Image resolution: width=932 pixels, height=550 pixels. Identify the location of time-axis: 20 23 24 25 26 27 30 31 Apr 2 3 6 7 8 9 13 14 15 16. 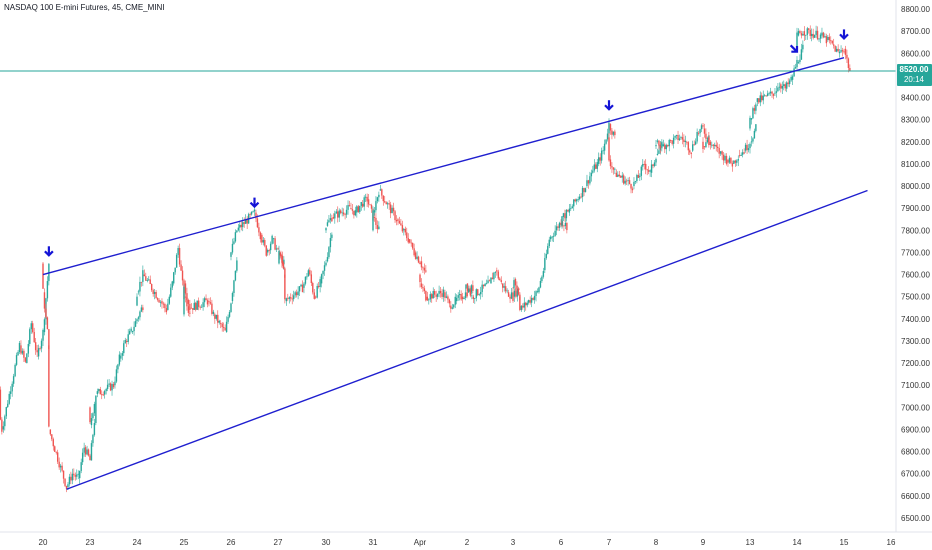
(466, 539).